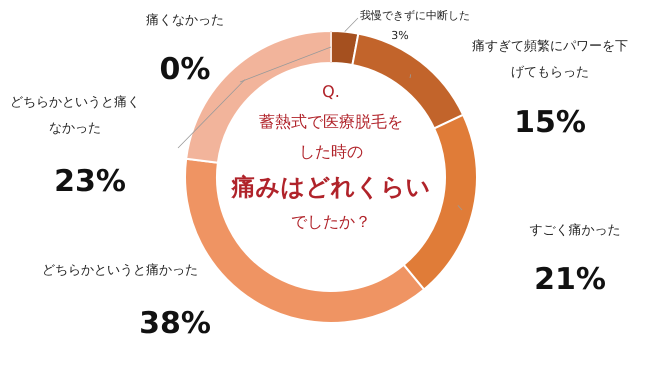 This screenshot has width=662, height=372. Describe the element at coordinates (331, 92) in the screenshot. I see `text: Q.` at that location.